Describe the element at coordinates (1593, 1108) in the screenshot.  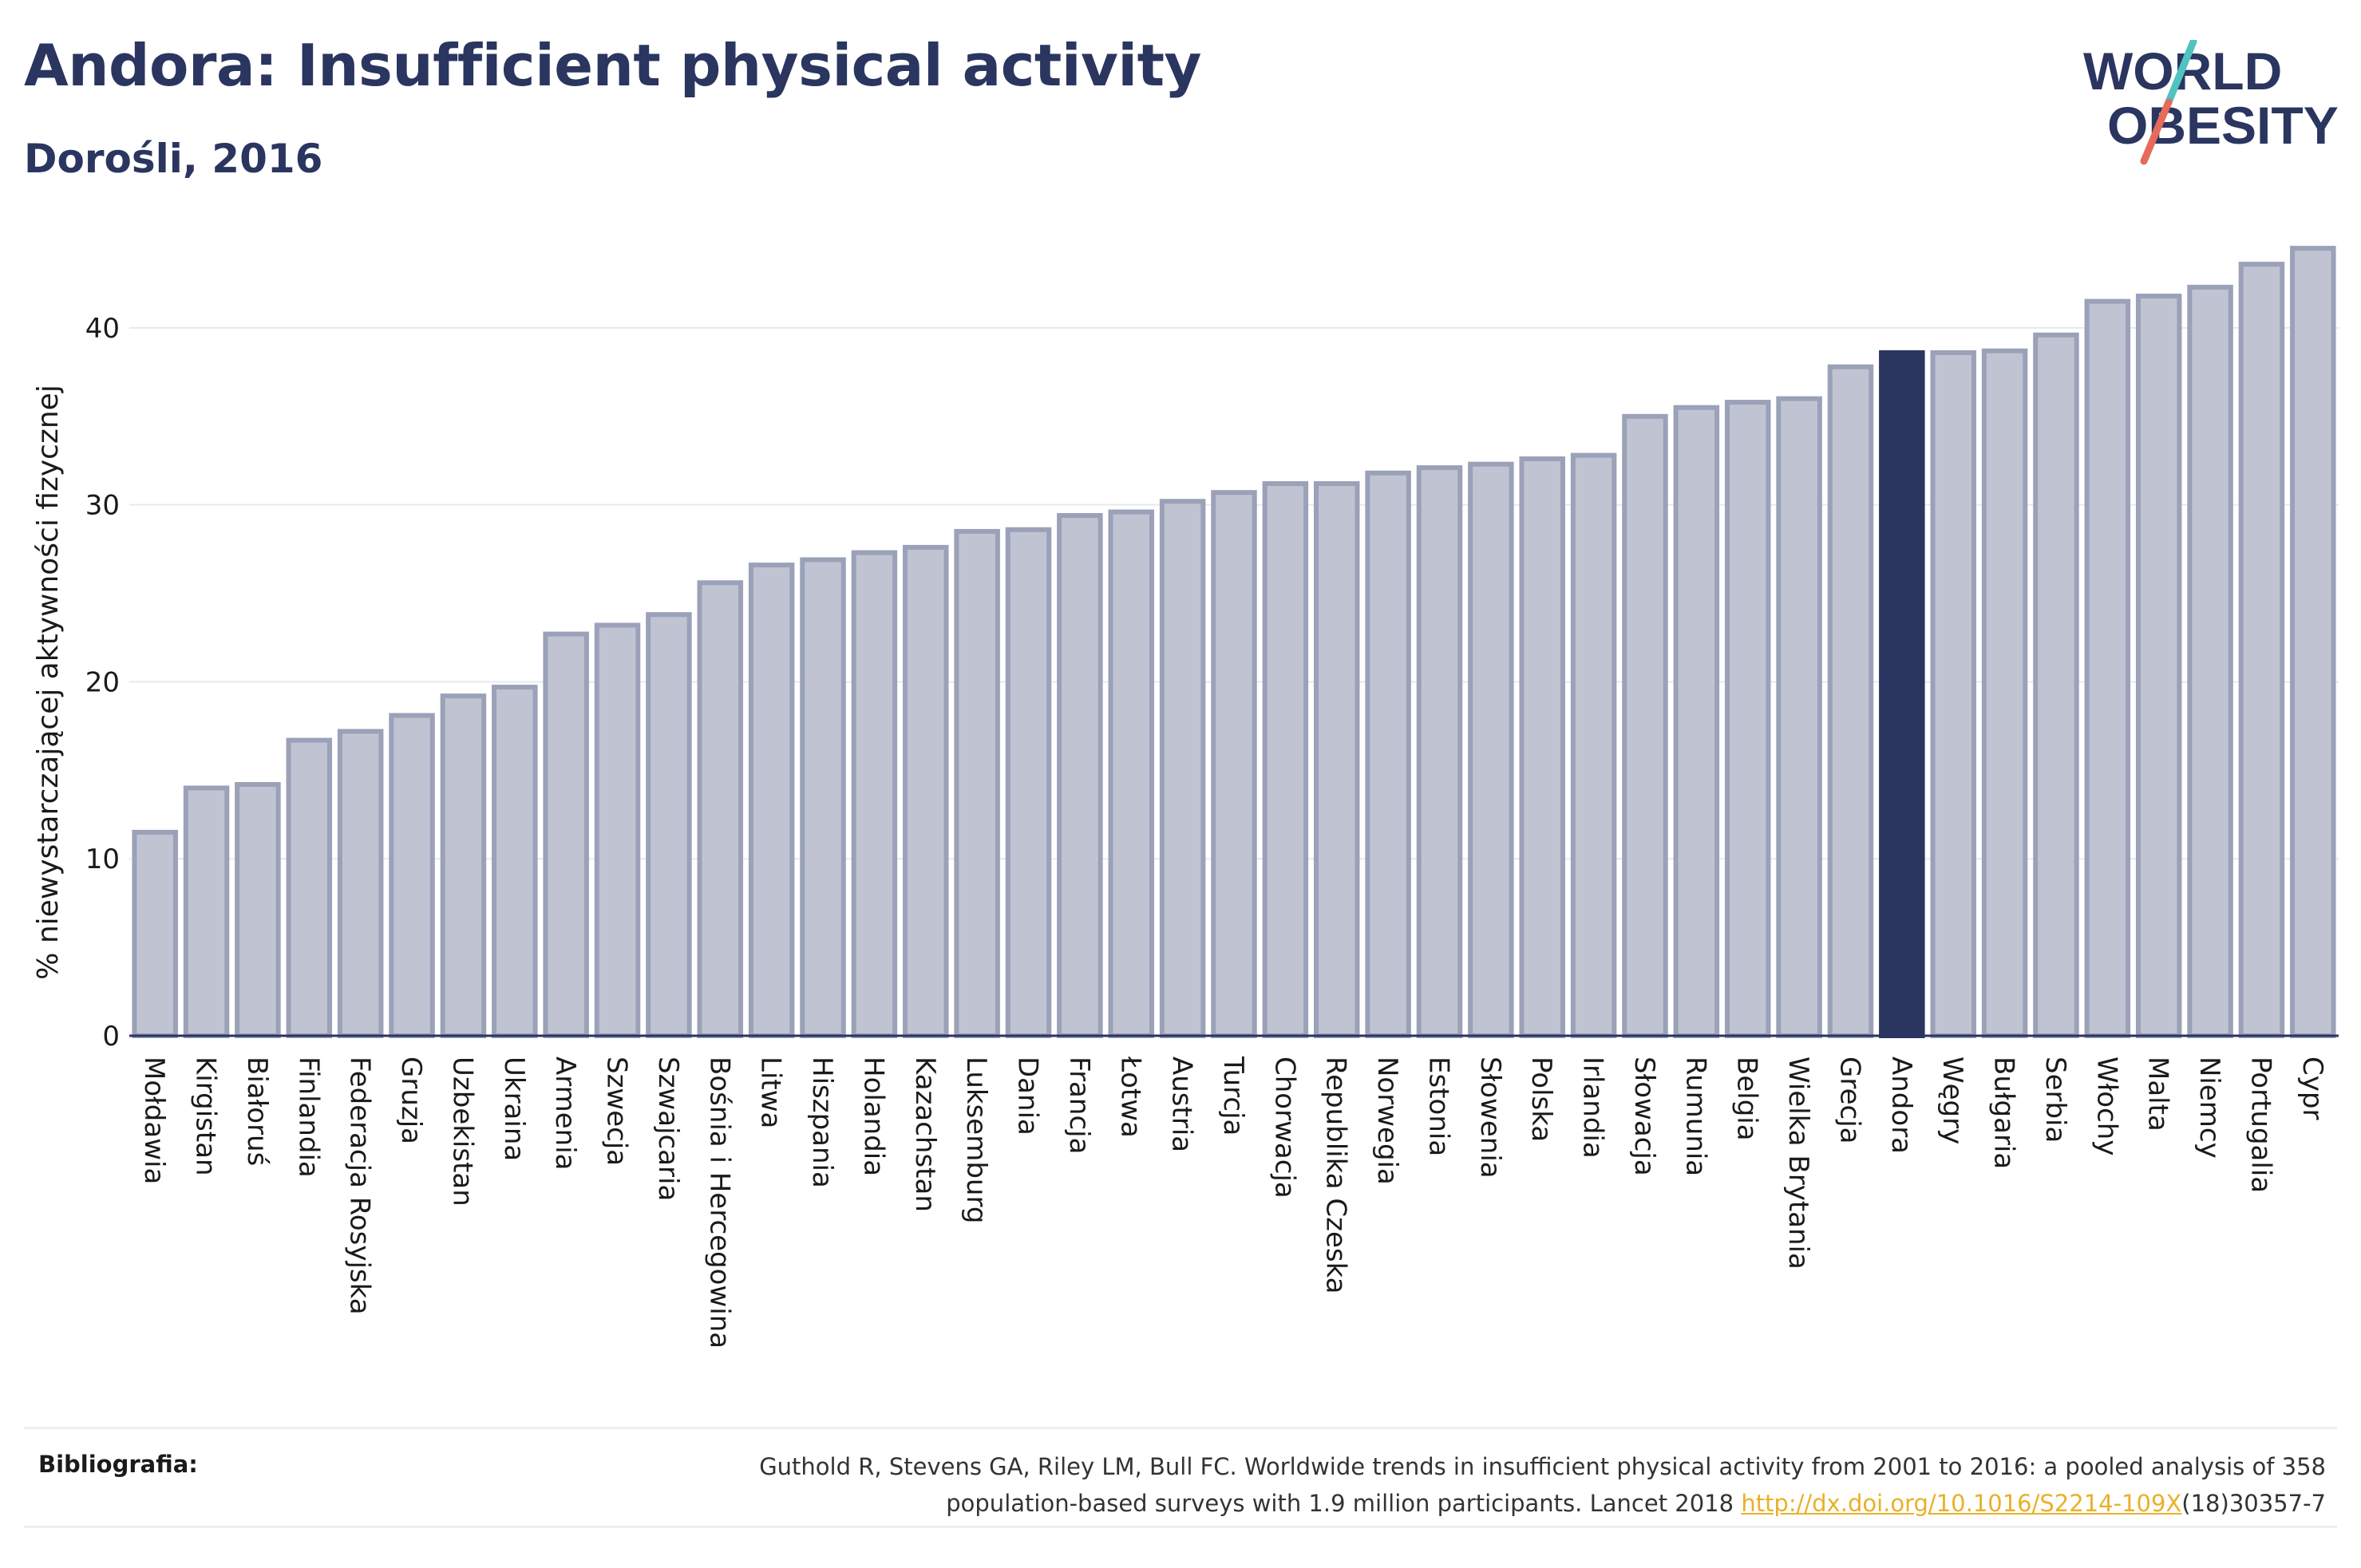
I see `x-tick-label: Irlandia` at that location.